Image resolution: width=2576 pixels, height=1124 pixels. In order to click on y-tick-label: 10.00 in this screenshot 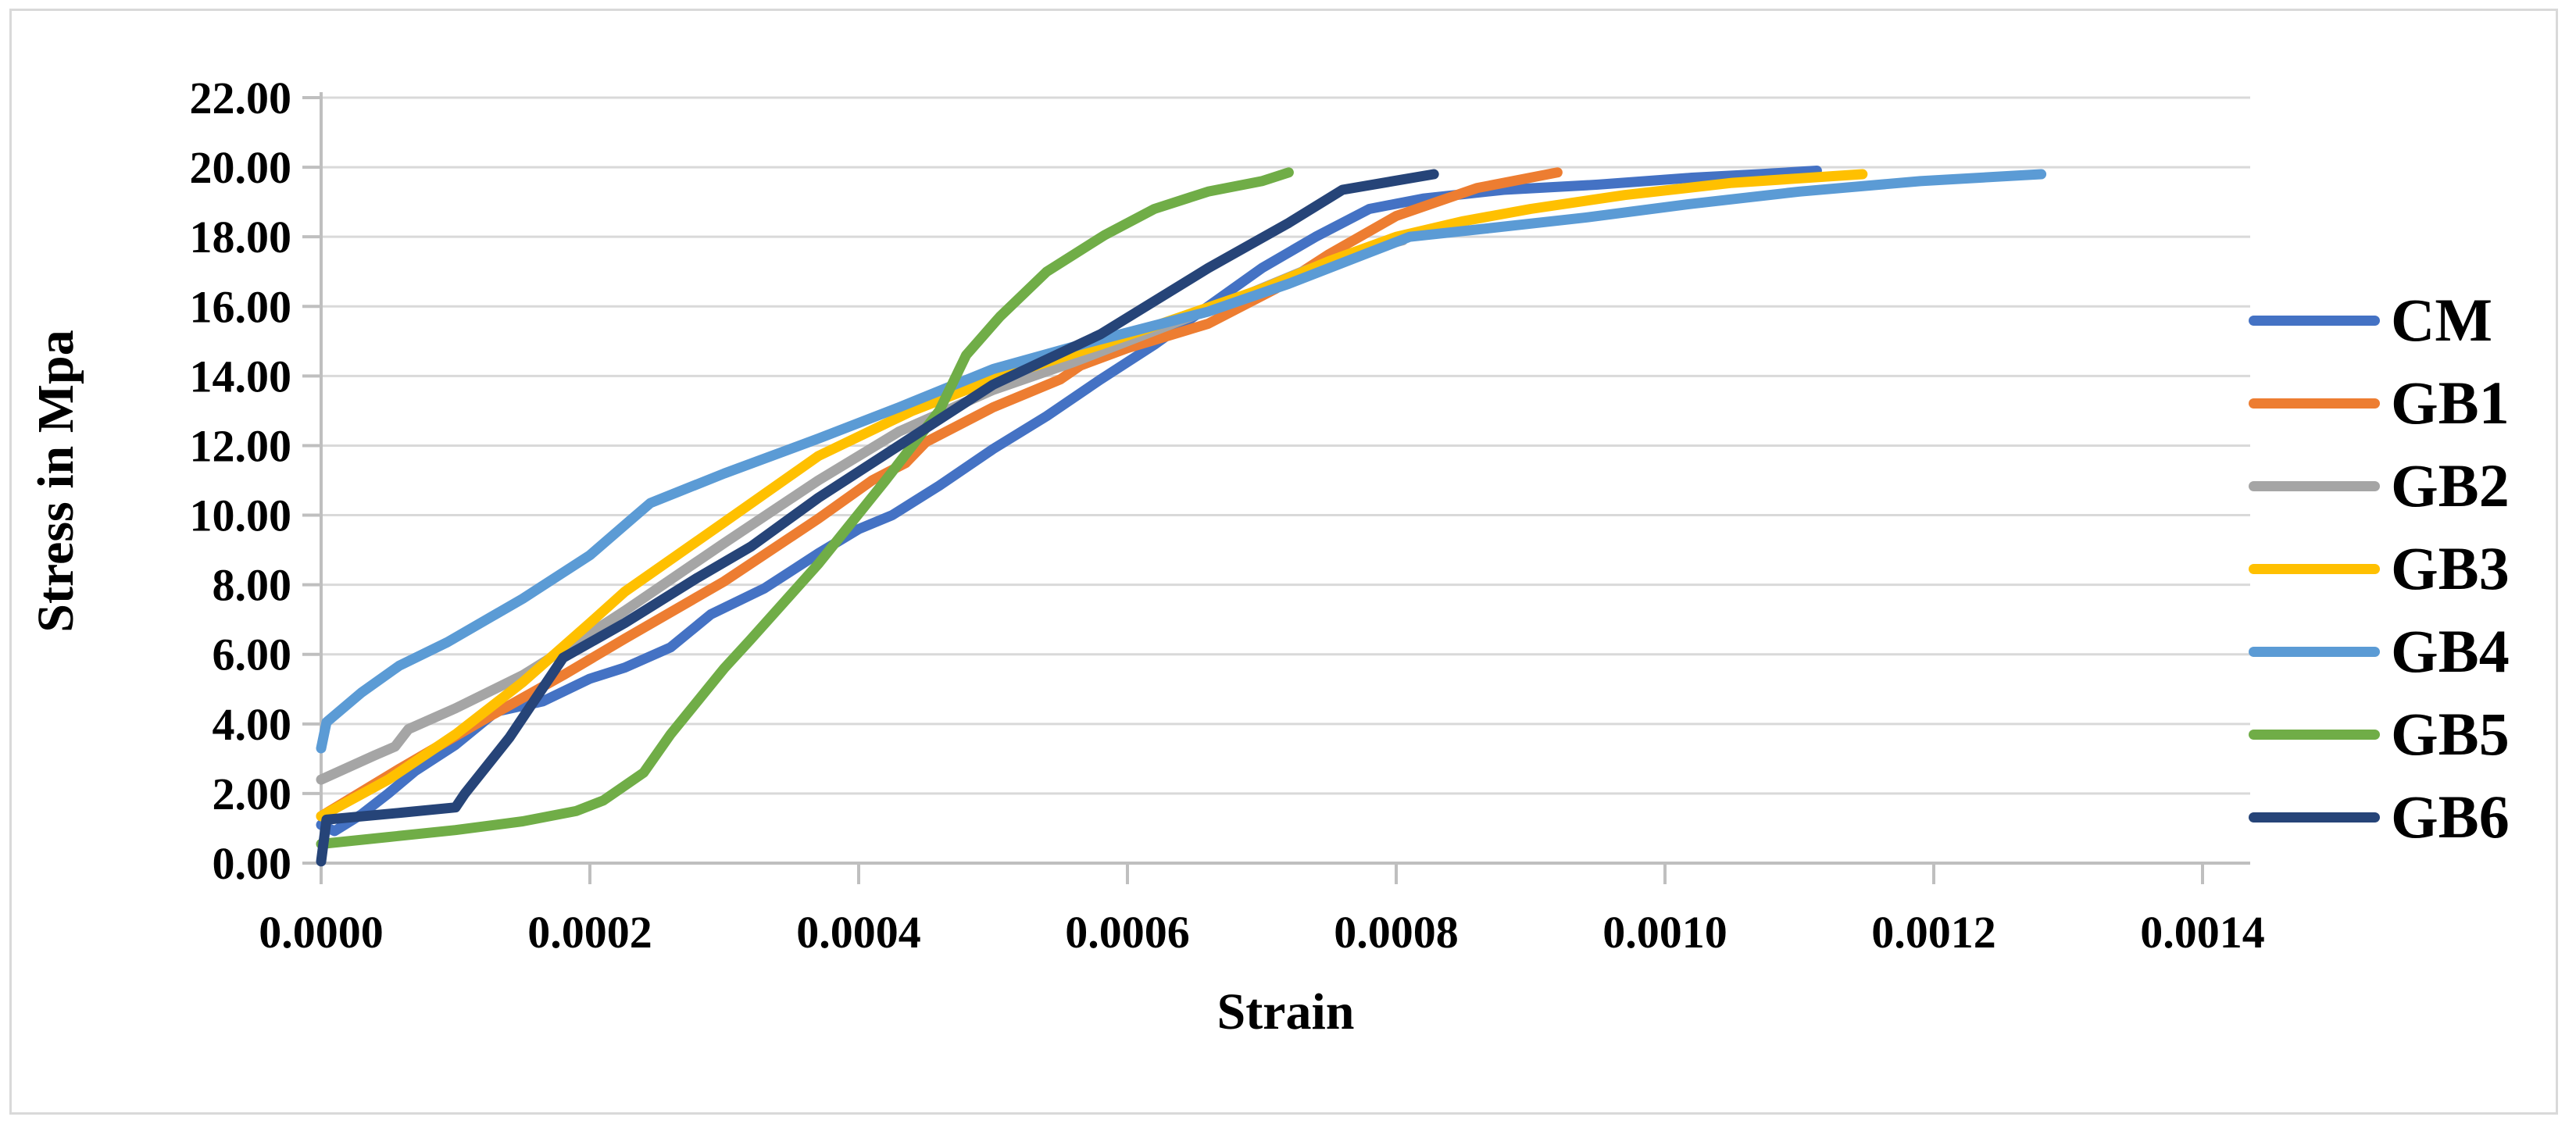, I will do `click(241, 516)`.